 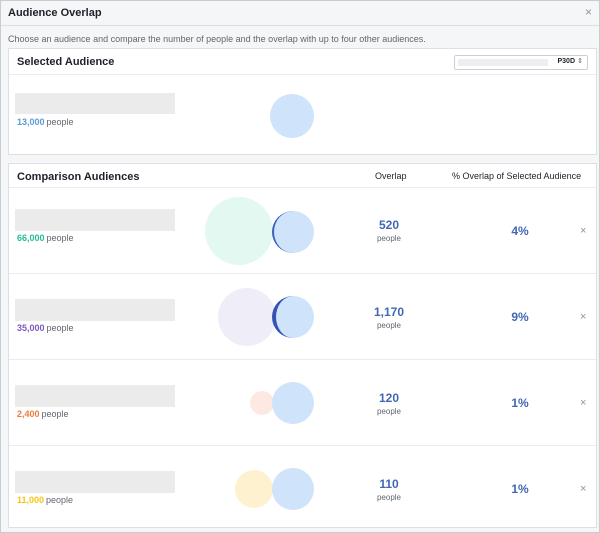 I want to click on percent-overlap: 4%, so click(x=520, y=231).